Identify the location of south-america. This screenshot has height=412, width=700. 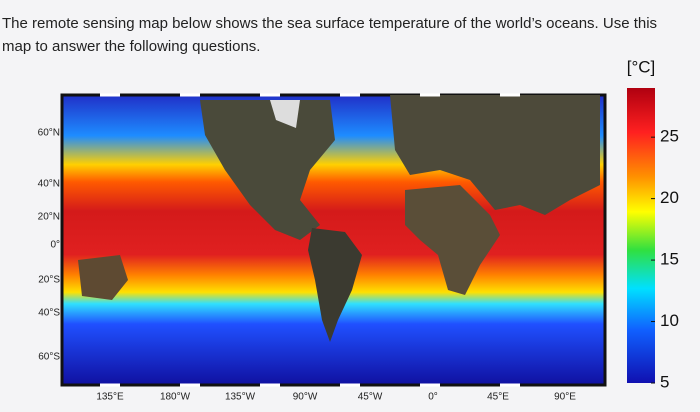
(335, 285).